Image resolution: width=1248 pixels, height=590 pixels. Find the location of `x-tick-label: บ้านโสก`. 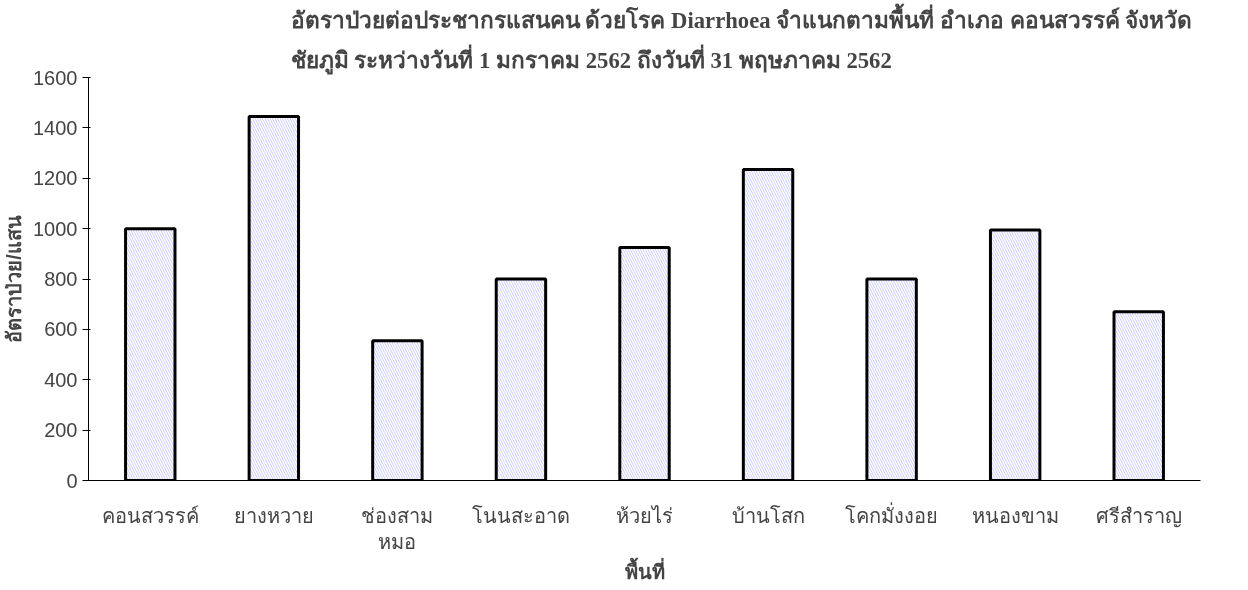

x-tick-label: บ้านโสก is located at coordinates (768, 515).